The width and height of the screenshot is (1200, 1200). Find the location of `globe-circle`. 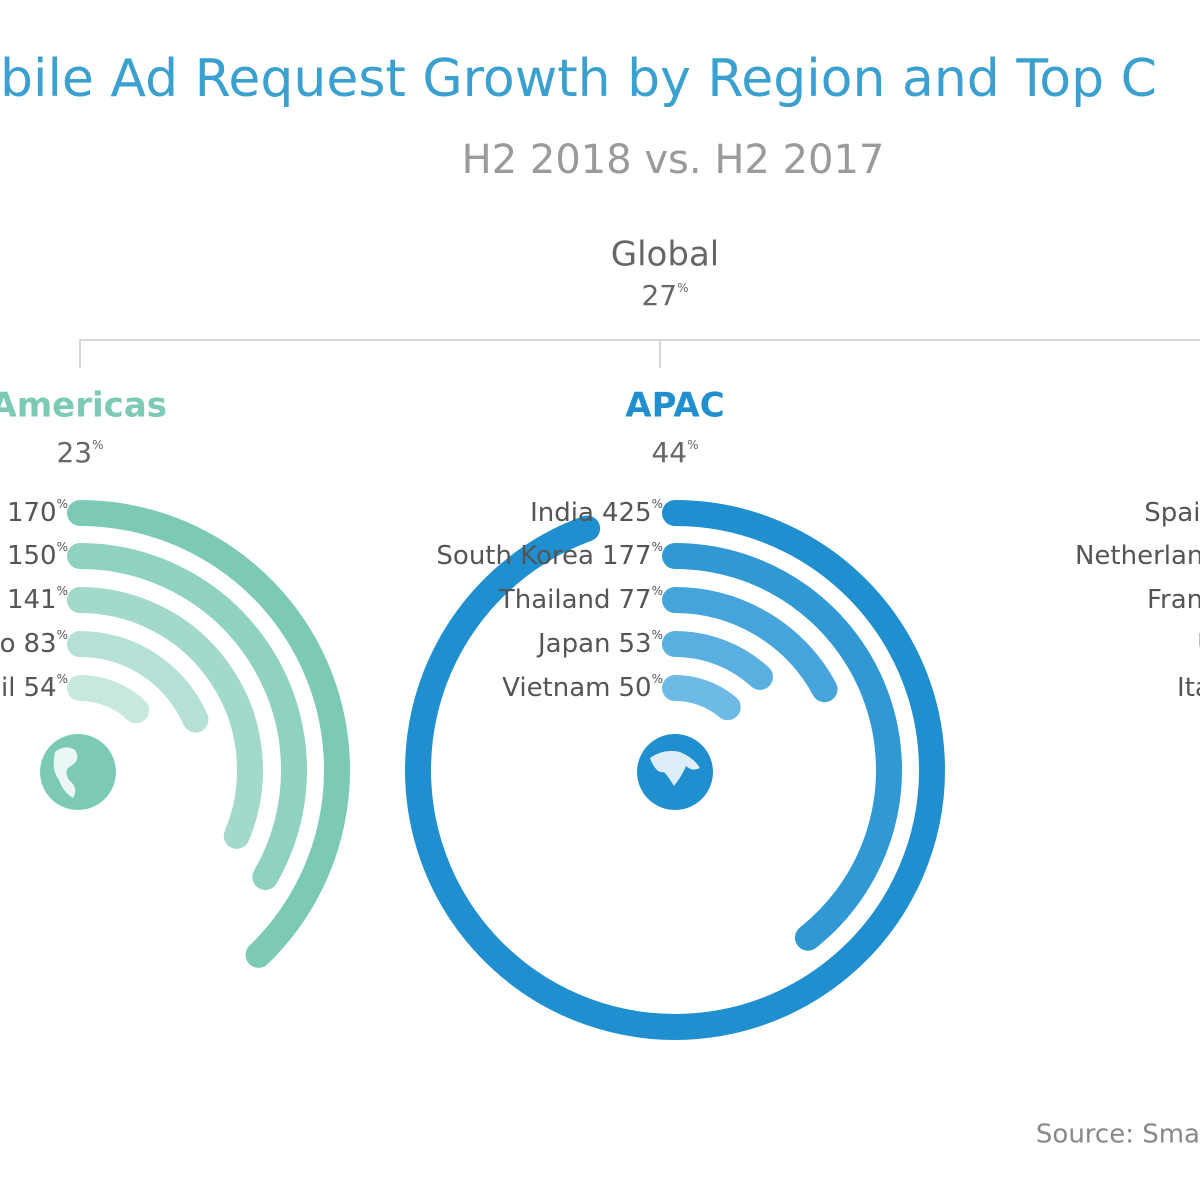

globe-circle is located at coordinates (78, 772).